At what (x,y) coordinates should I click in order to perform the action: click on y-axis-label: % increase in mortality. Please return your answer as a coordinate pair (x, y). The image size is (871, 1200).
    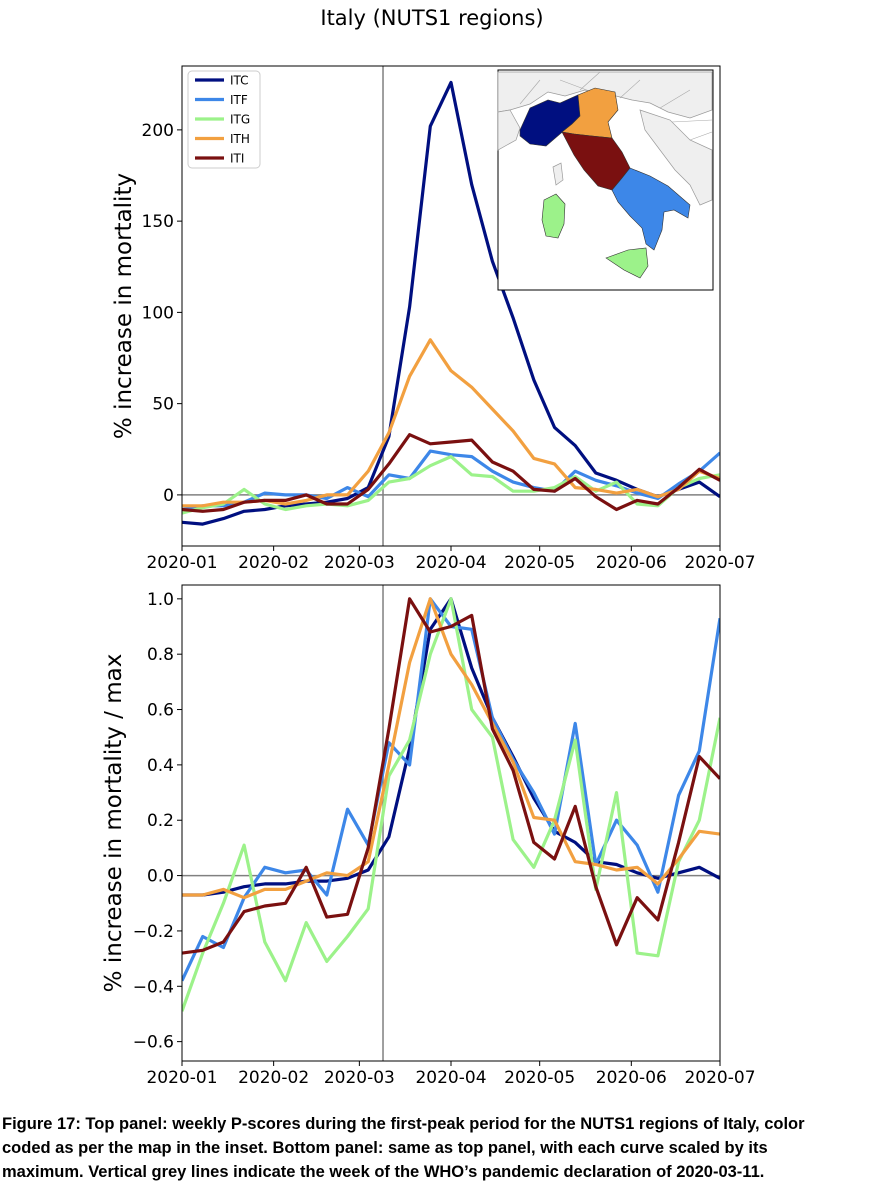
    Looking at the image, I should click on (124, 306).